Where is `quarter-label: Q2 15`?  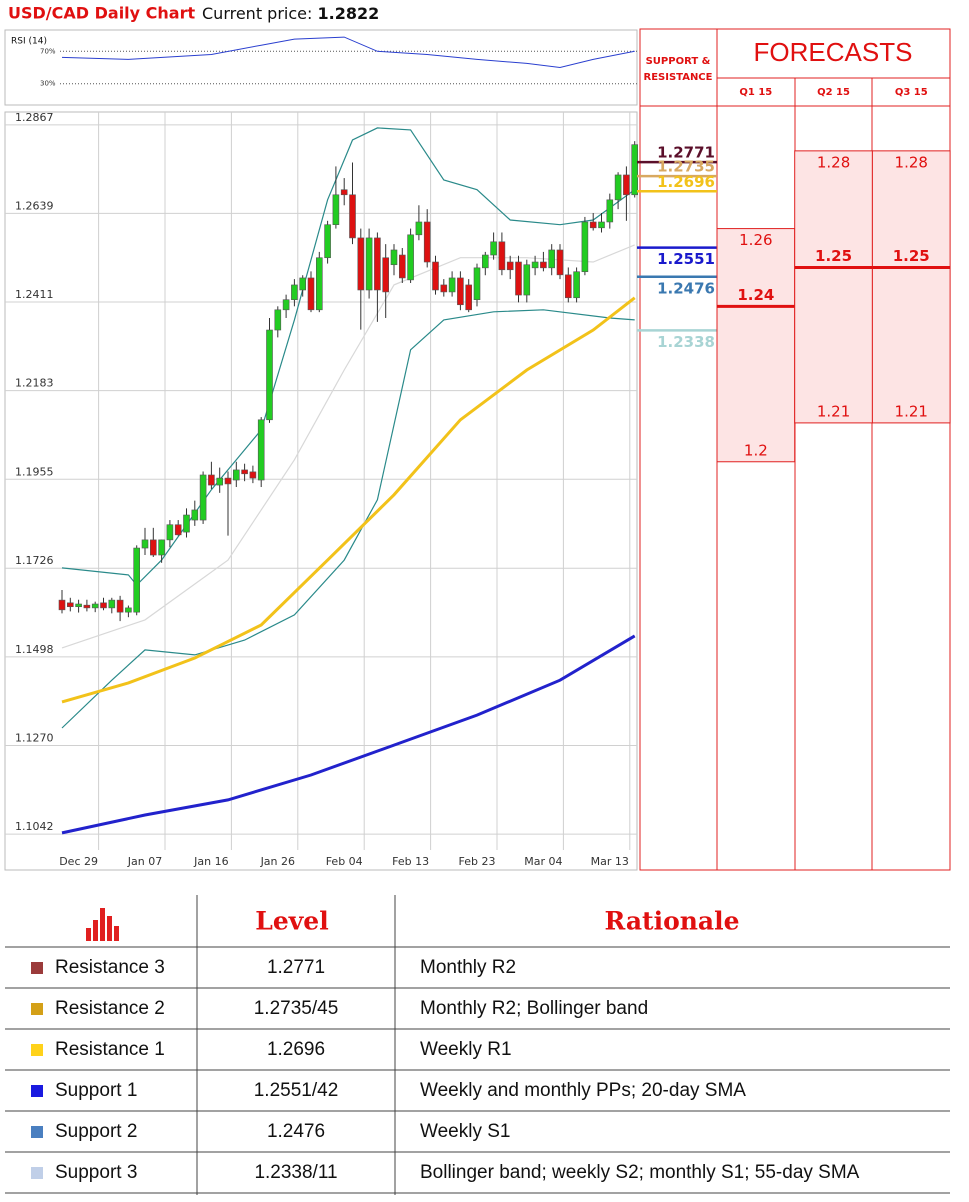
quarter-label: Q2 15 is located at coordinates (833, 92).